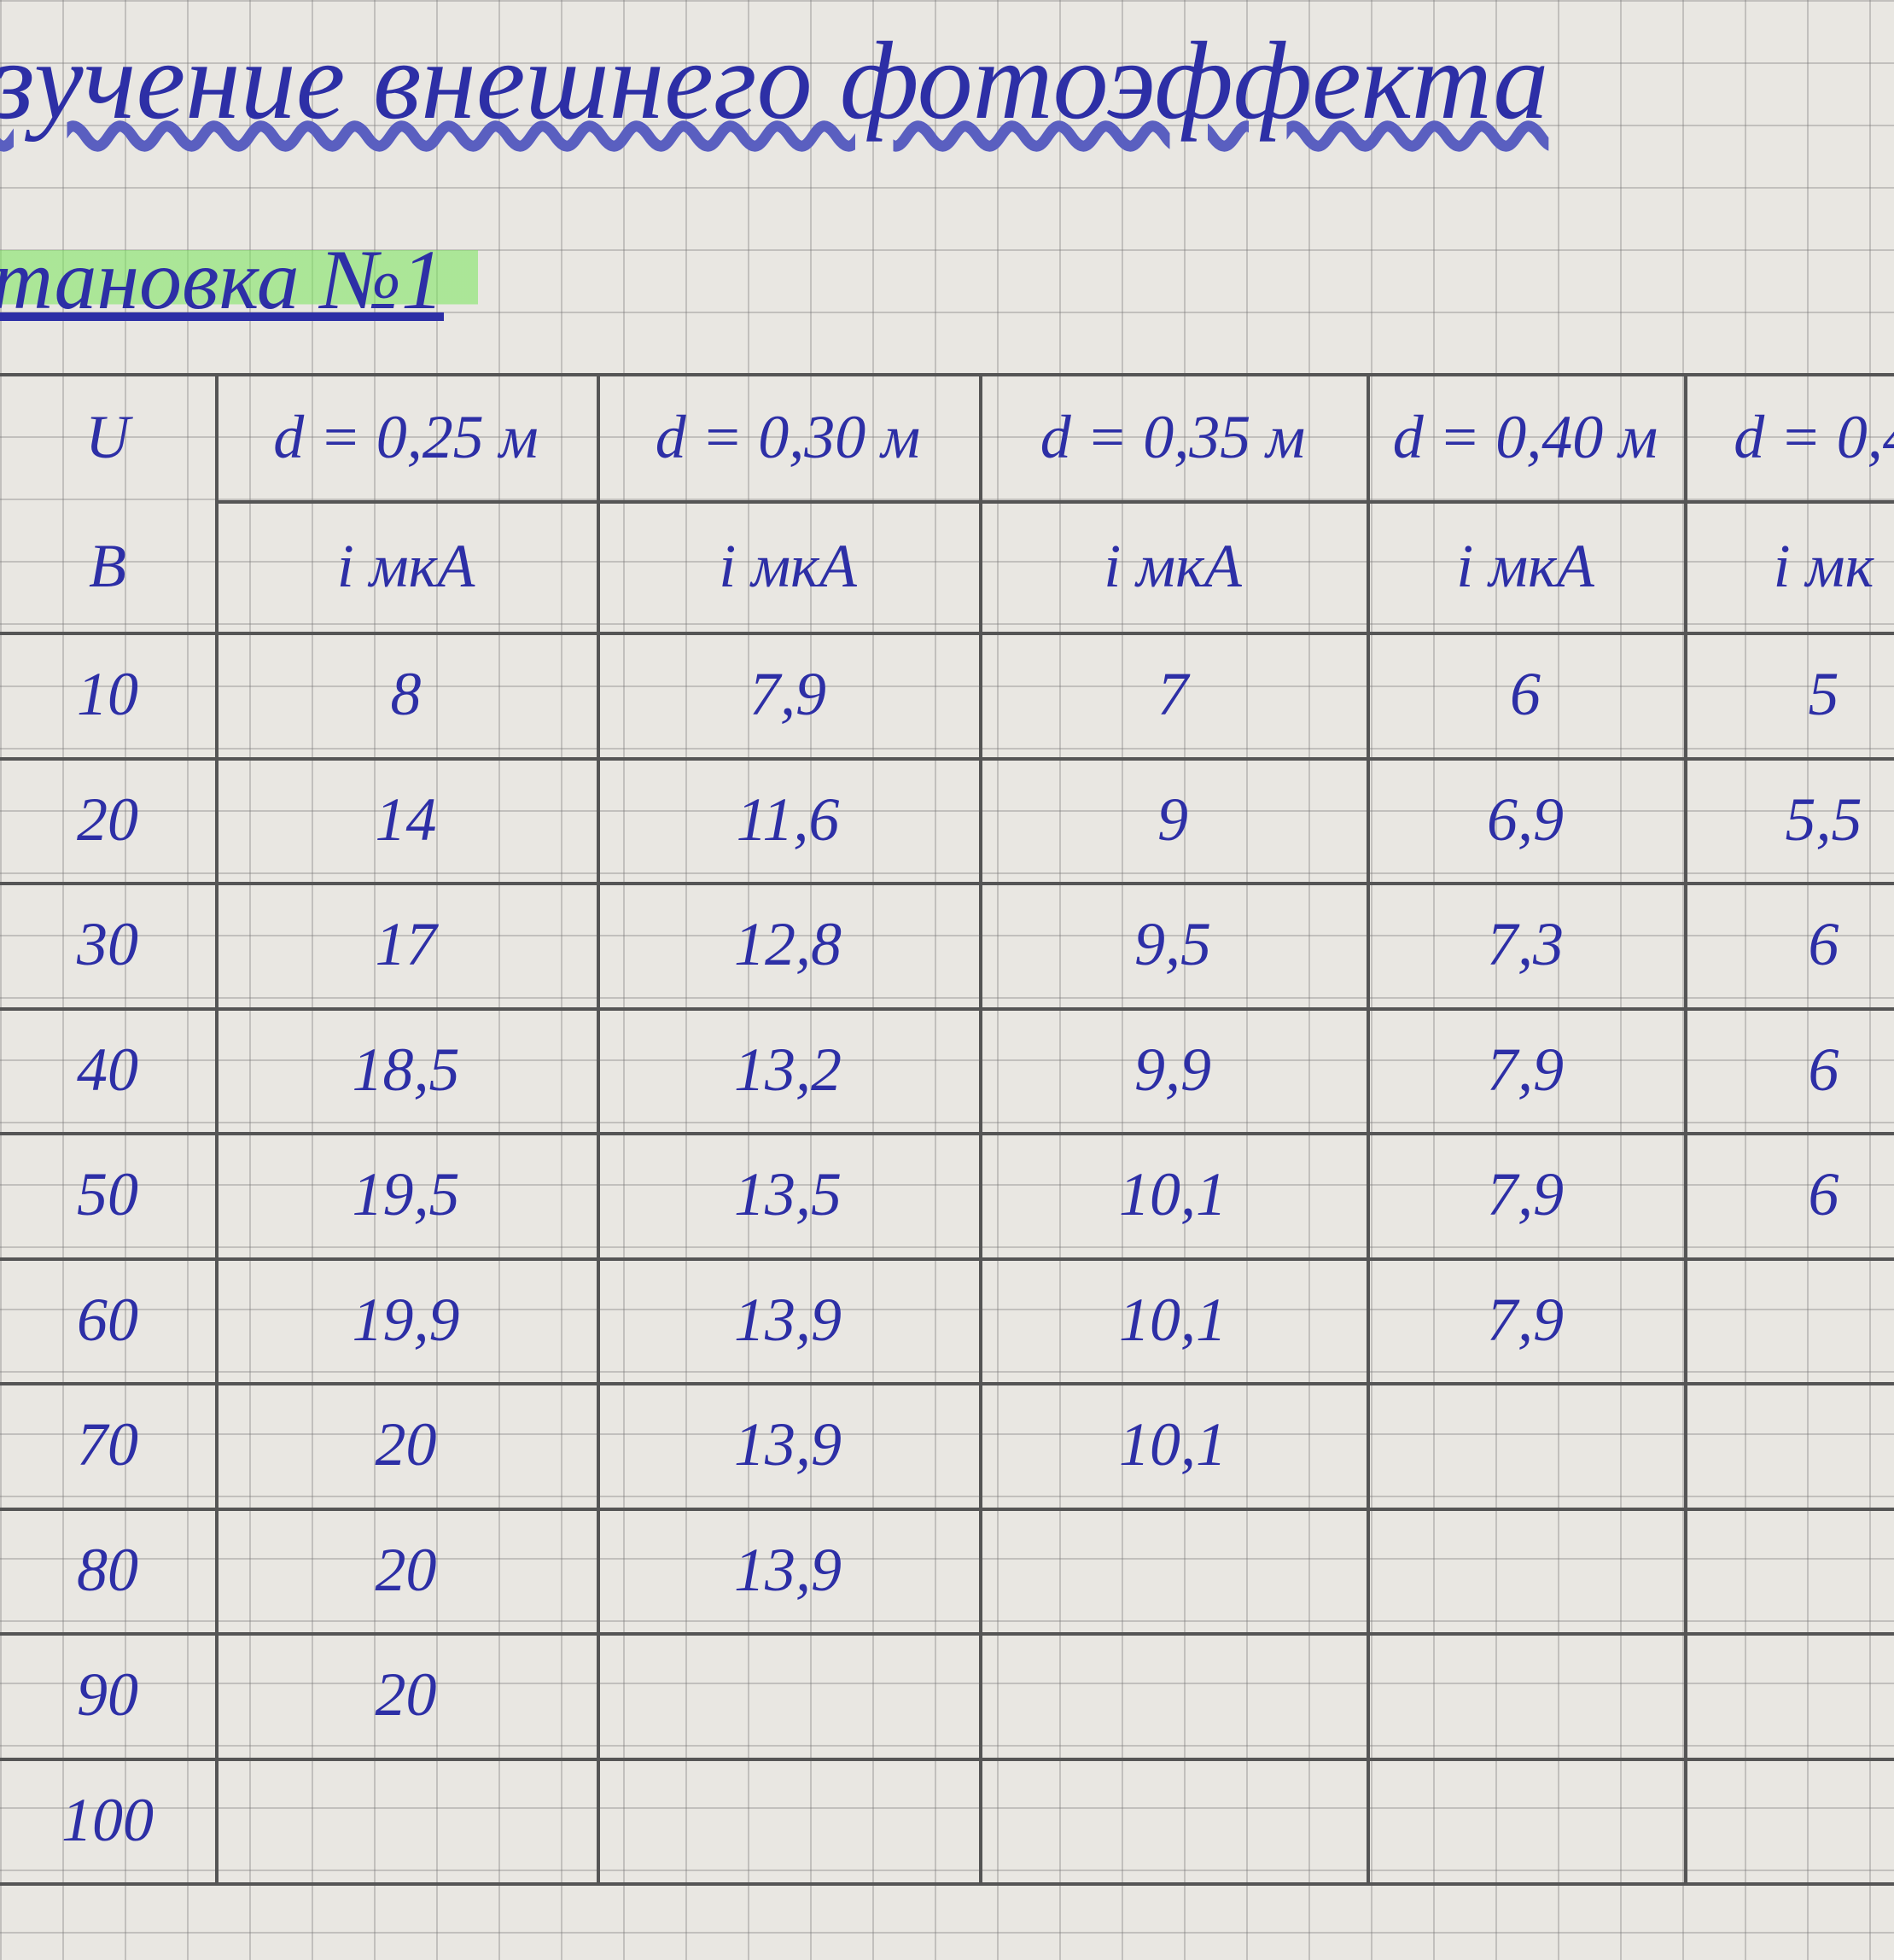  I want to click on table-cell: 6,9, so click(1525, 820).